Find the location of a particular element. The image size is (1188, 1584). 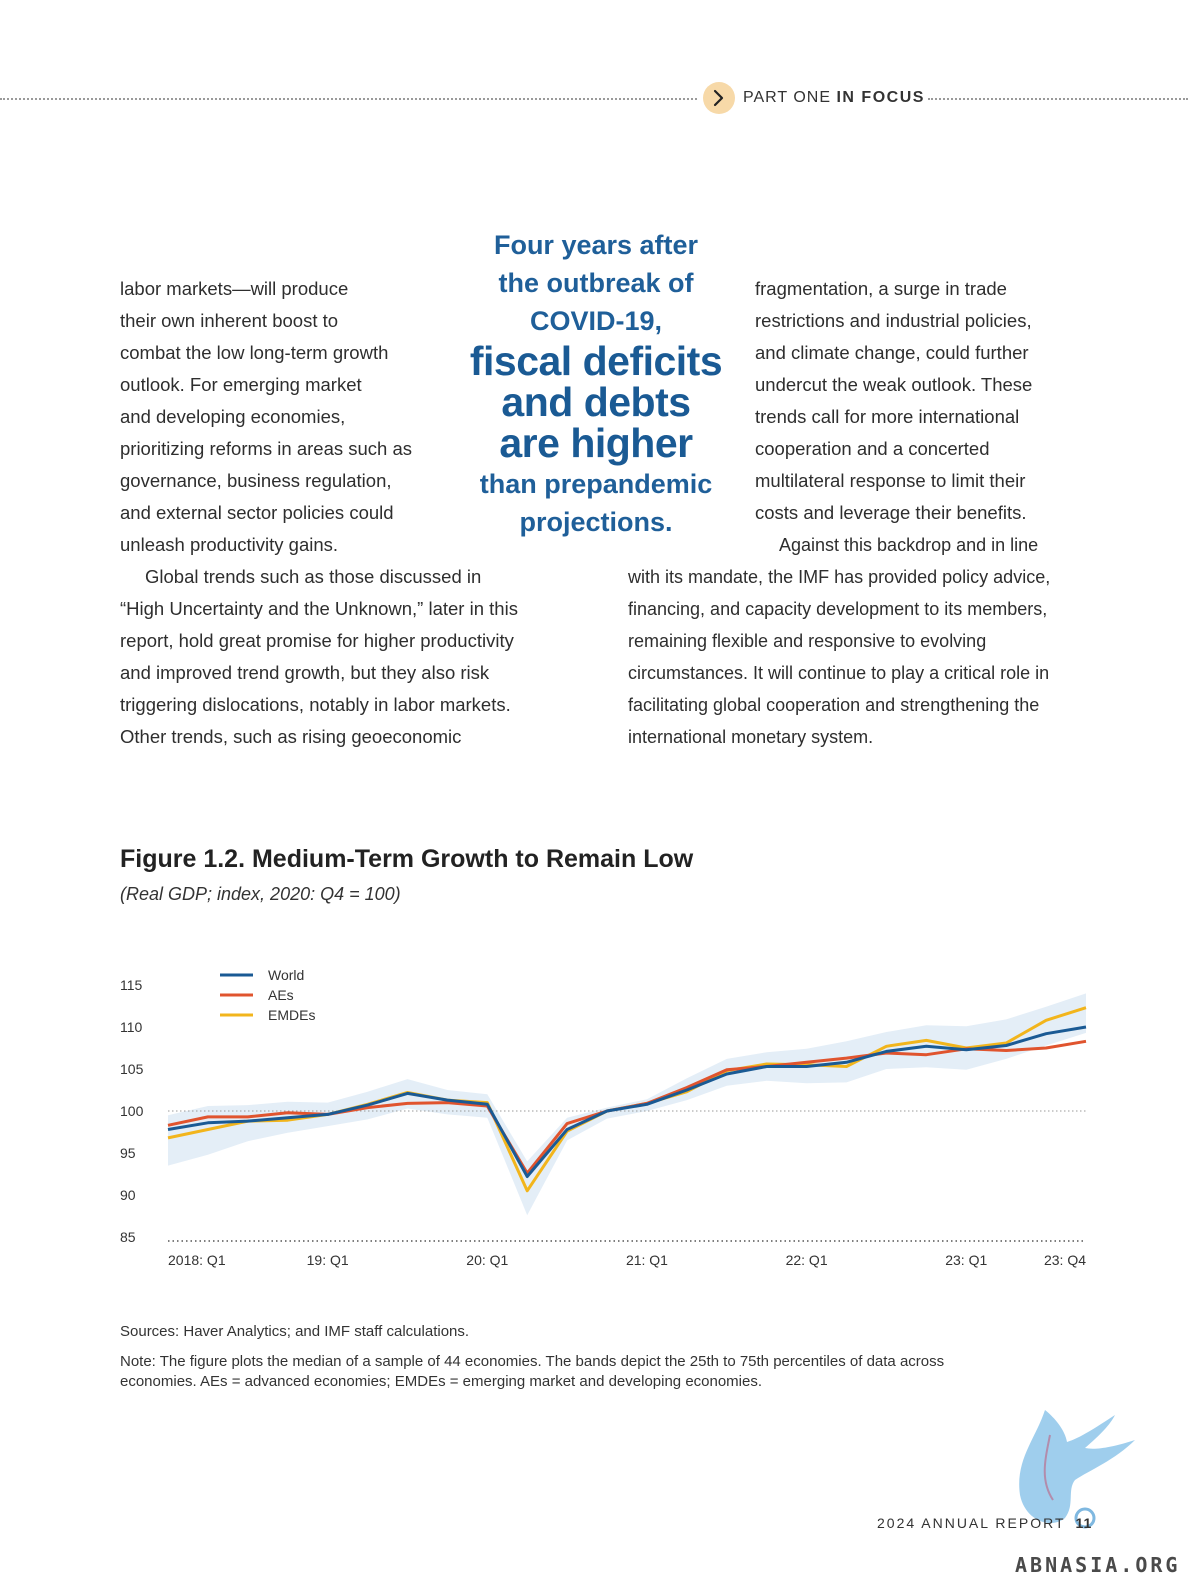

text-line: restrictions and industrial policies, is located at coordinates (893, 320).